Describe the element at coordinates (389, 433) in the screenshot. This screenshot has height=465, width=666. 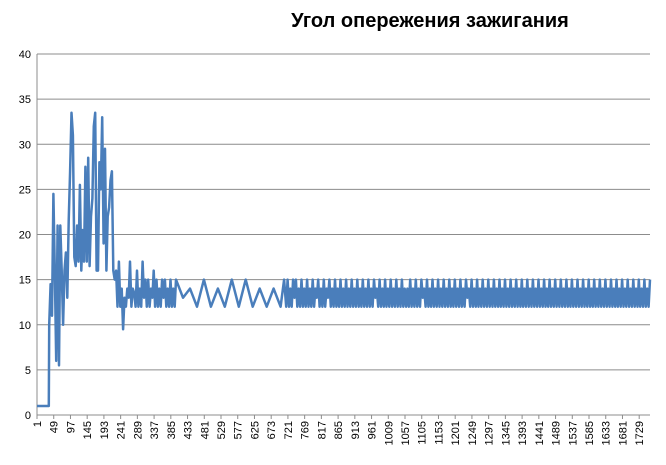
I see `x-tick-label: 1009` at that location.